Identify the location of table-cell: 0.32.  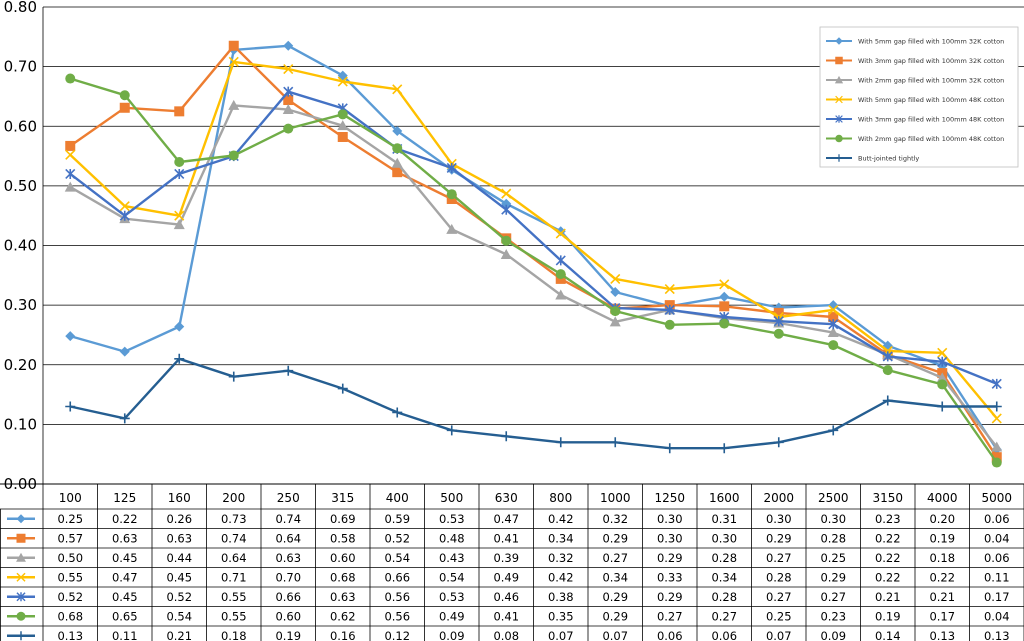
(615, 519).